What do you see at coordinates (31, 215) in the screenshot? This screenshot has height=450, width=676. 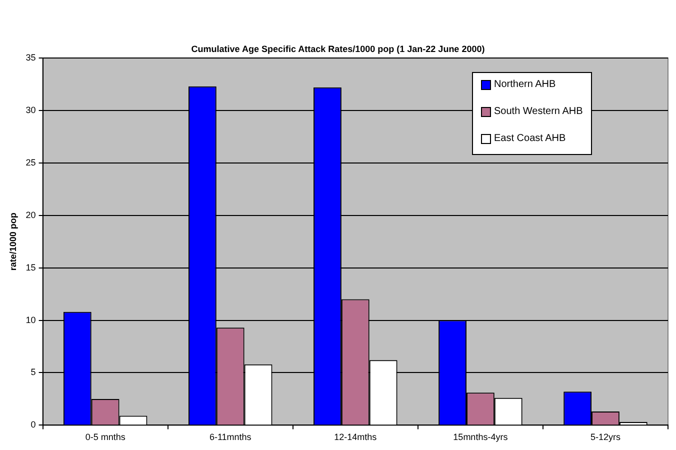 I see `y-tick-label: 20` at bounding box center [31, 215].